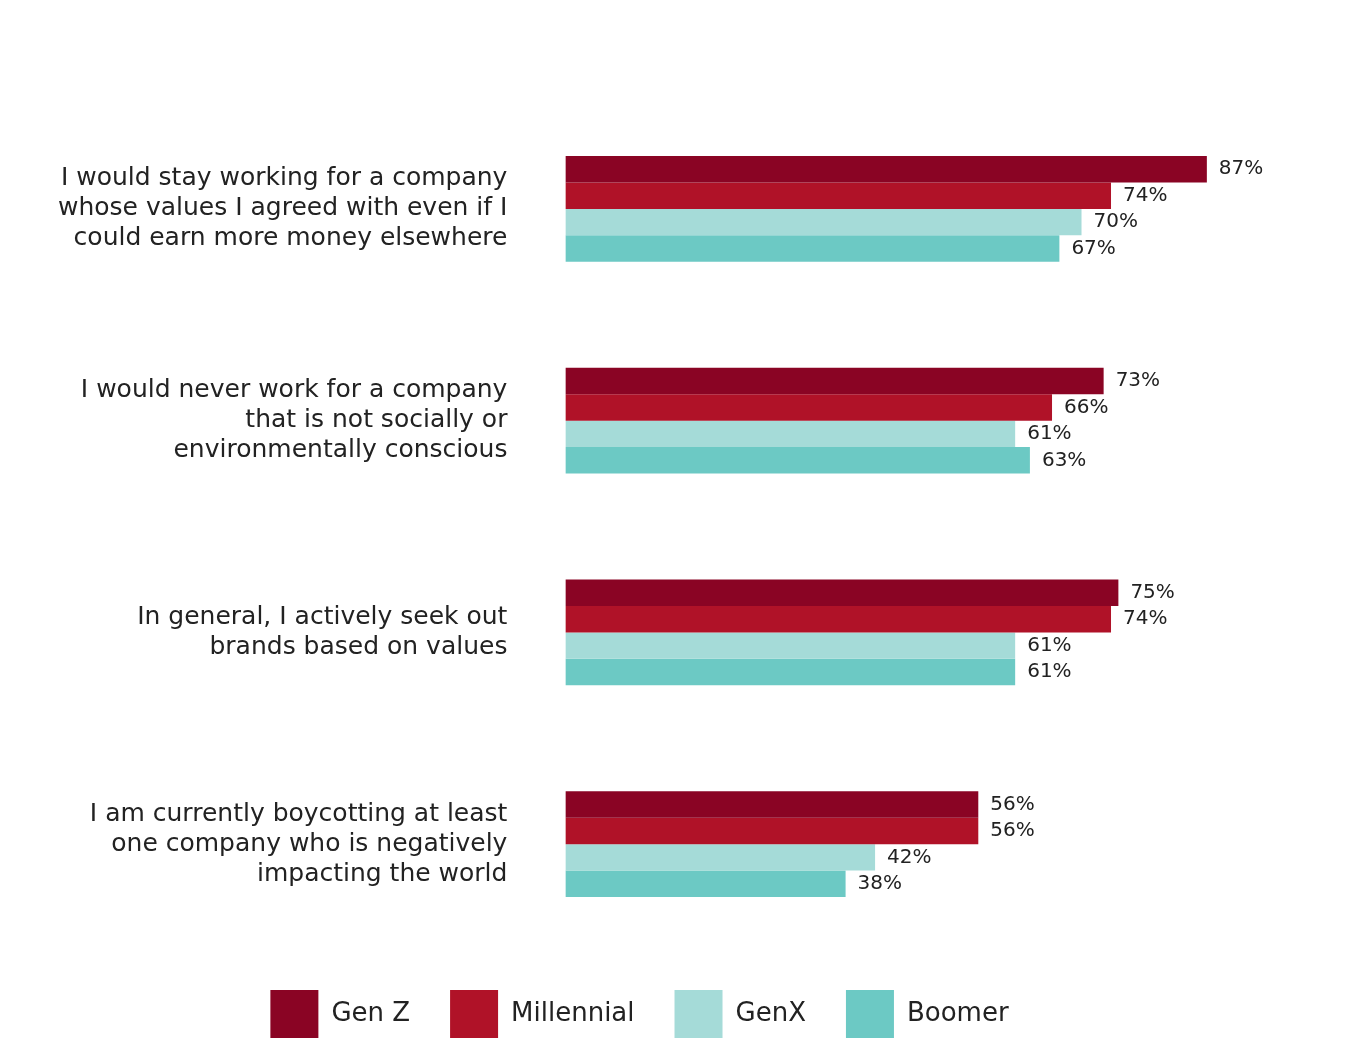 This screenshot has height=1062, width=1349. I want to click on data-label: 87%, so click(1241, 167).